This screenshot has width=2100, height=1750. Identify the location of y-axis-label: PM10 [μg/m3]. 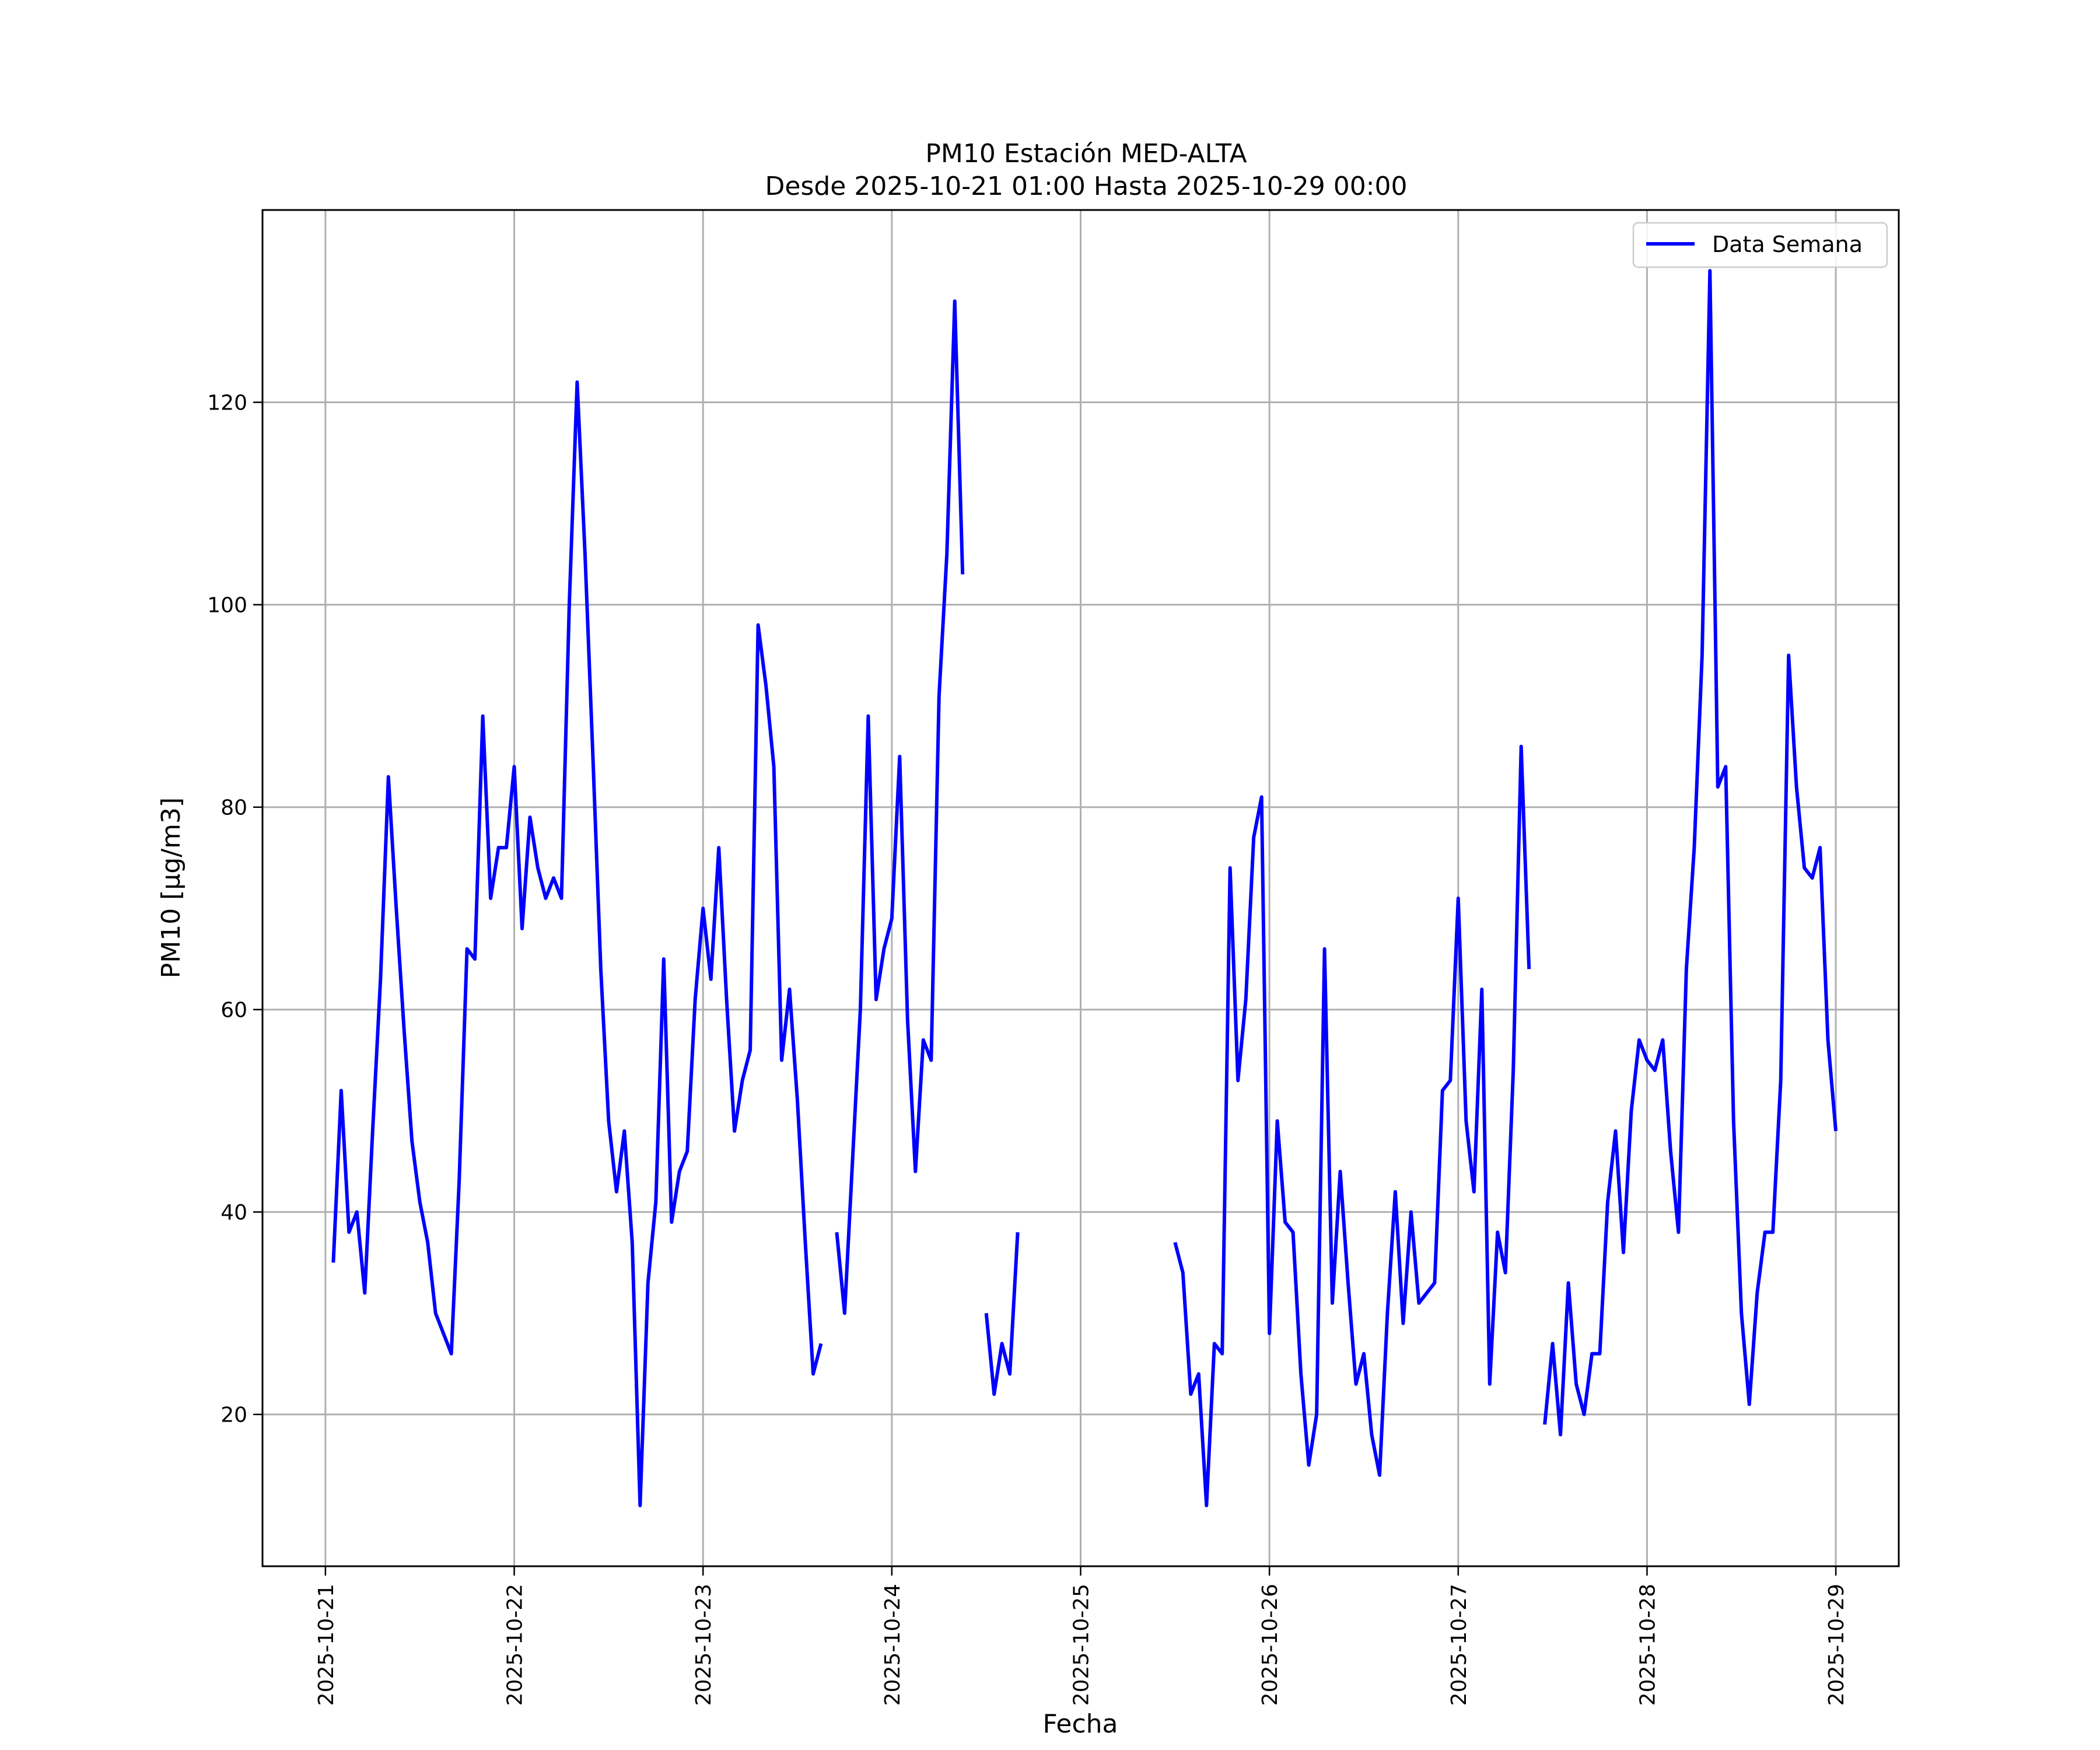
(171, 887).